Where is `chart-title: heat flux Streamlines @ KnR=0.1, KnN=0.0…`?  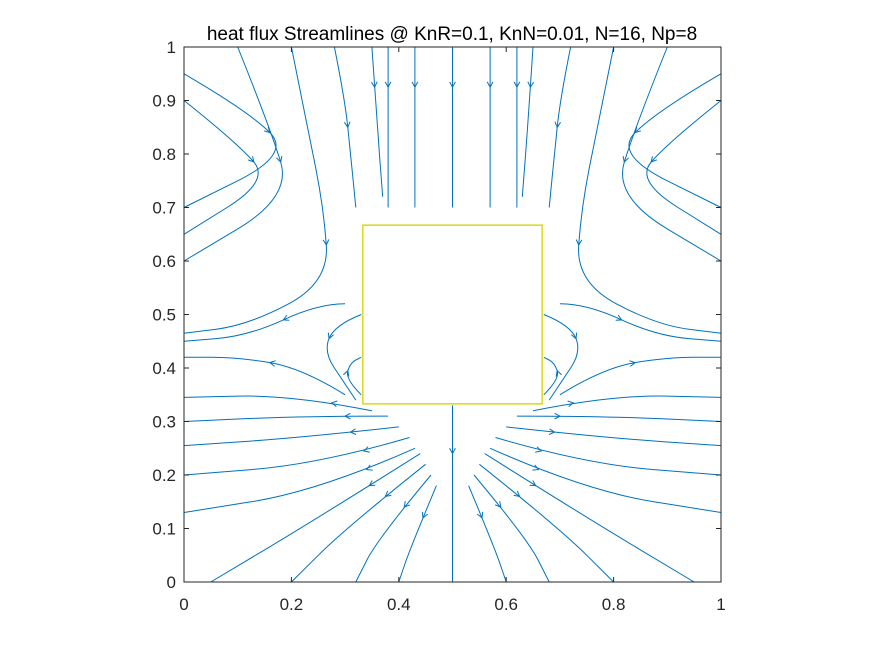 chart-title: heat flux Streamlines @ KnR=0.1, KnN=0.0… is located at coordinates (452, 34).